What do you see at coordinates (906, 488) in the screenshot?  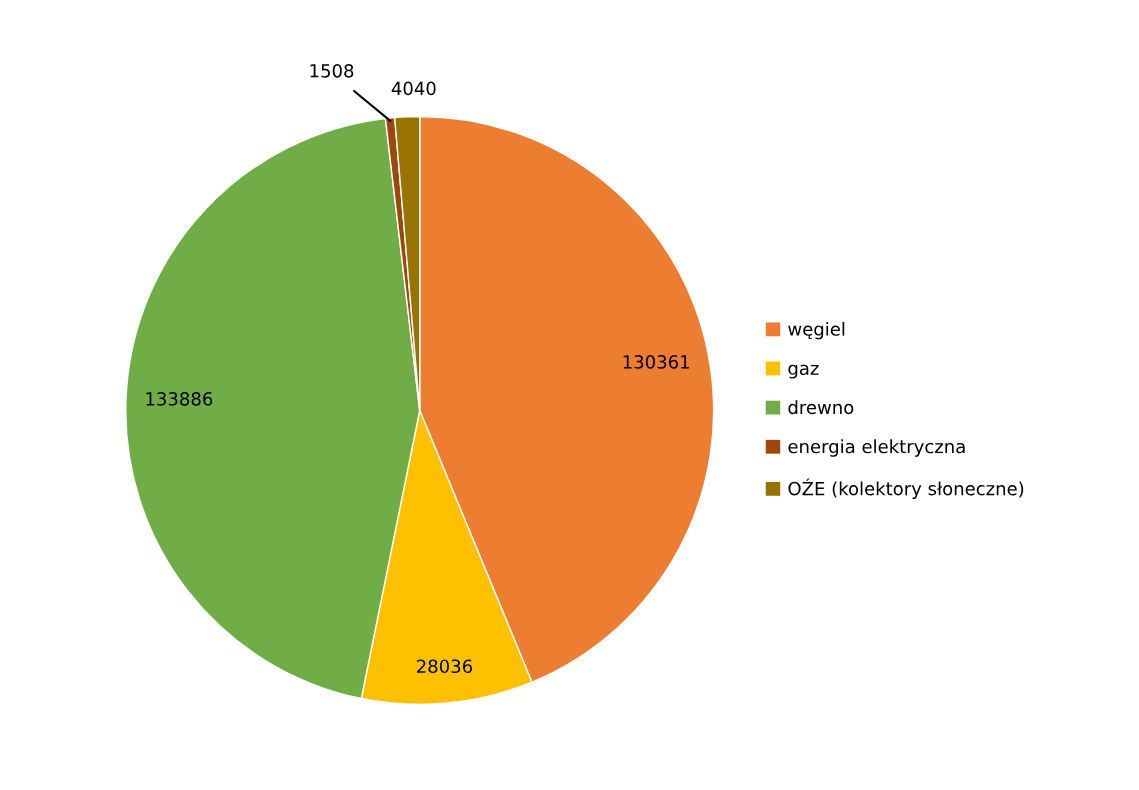 I see `legend-label: OŹE (kolektory słoneczne)` at bounding box center [906, 488].